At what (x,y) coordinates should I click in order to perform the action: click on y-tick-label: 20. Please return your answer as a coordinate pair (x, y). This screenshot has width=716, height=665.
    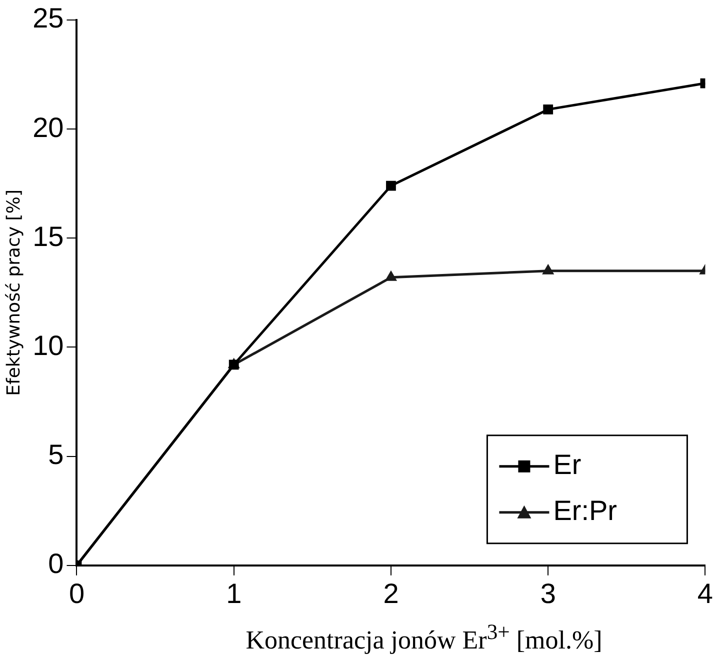
    Looking at the image, I should click on (48, 127).